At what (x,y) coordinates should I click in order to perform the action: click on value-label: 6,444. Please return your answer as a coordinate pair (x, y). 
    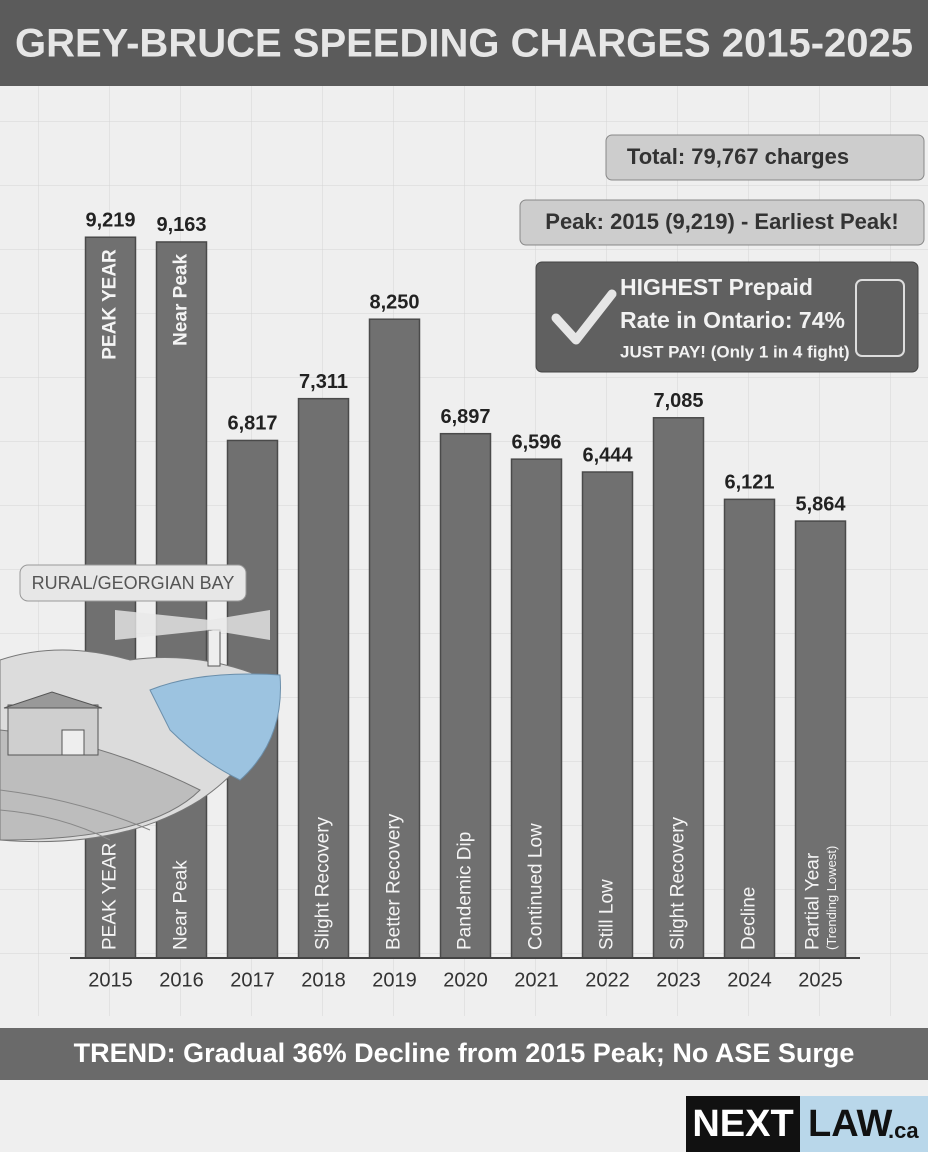
    Looking at the image, I should click on (607, 455).